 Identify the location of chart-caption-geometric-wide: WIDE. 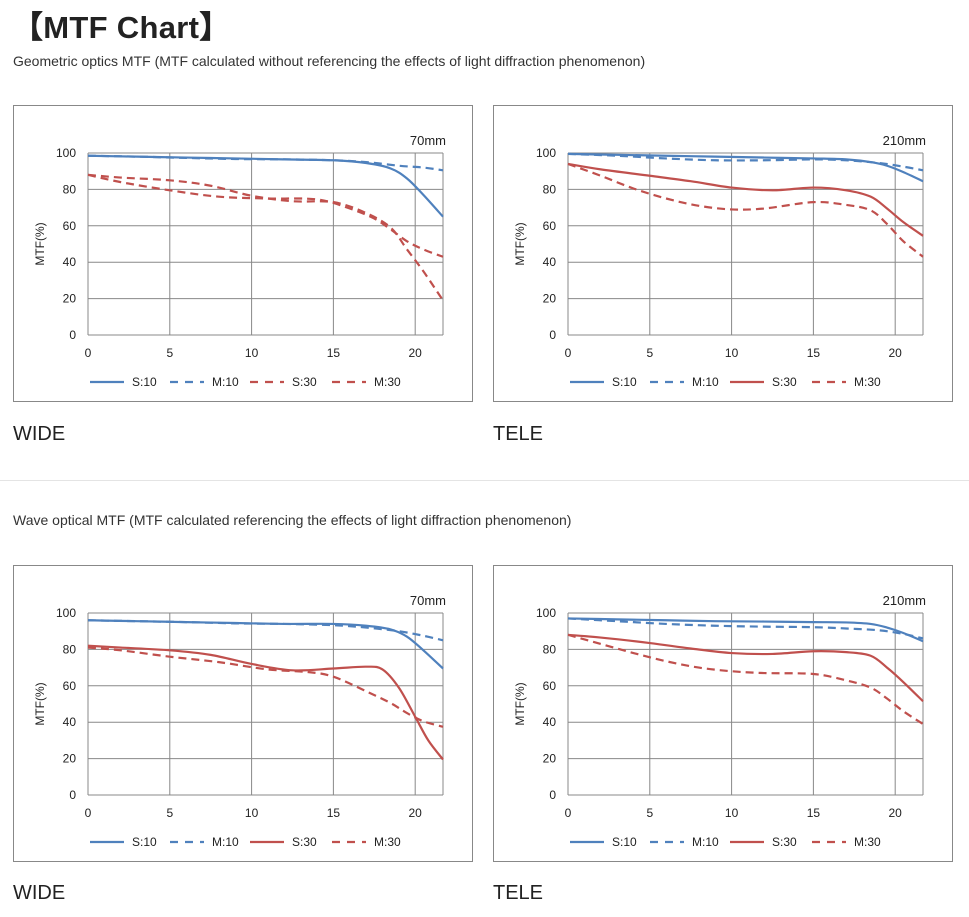
(39, 434).